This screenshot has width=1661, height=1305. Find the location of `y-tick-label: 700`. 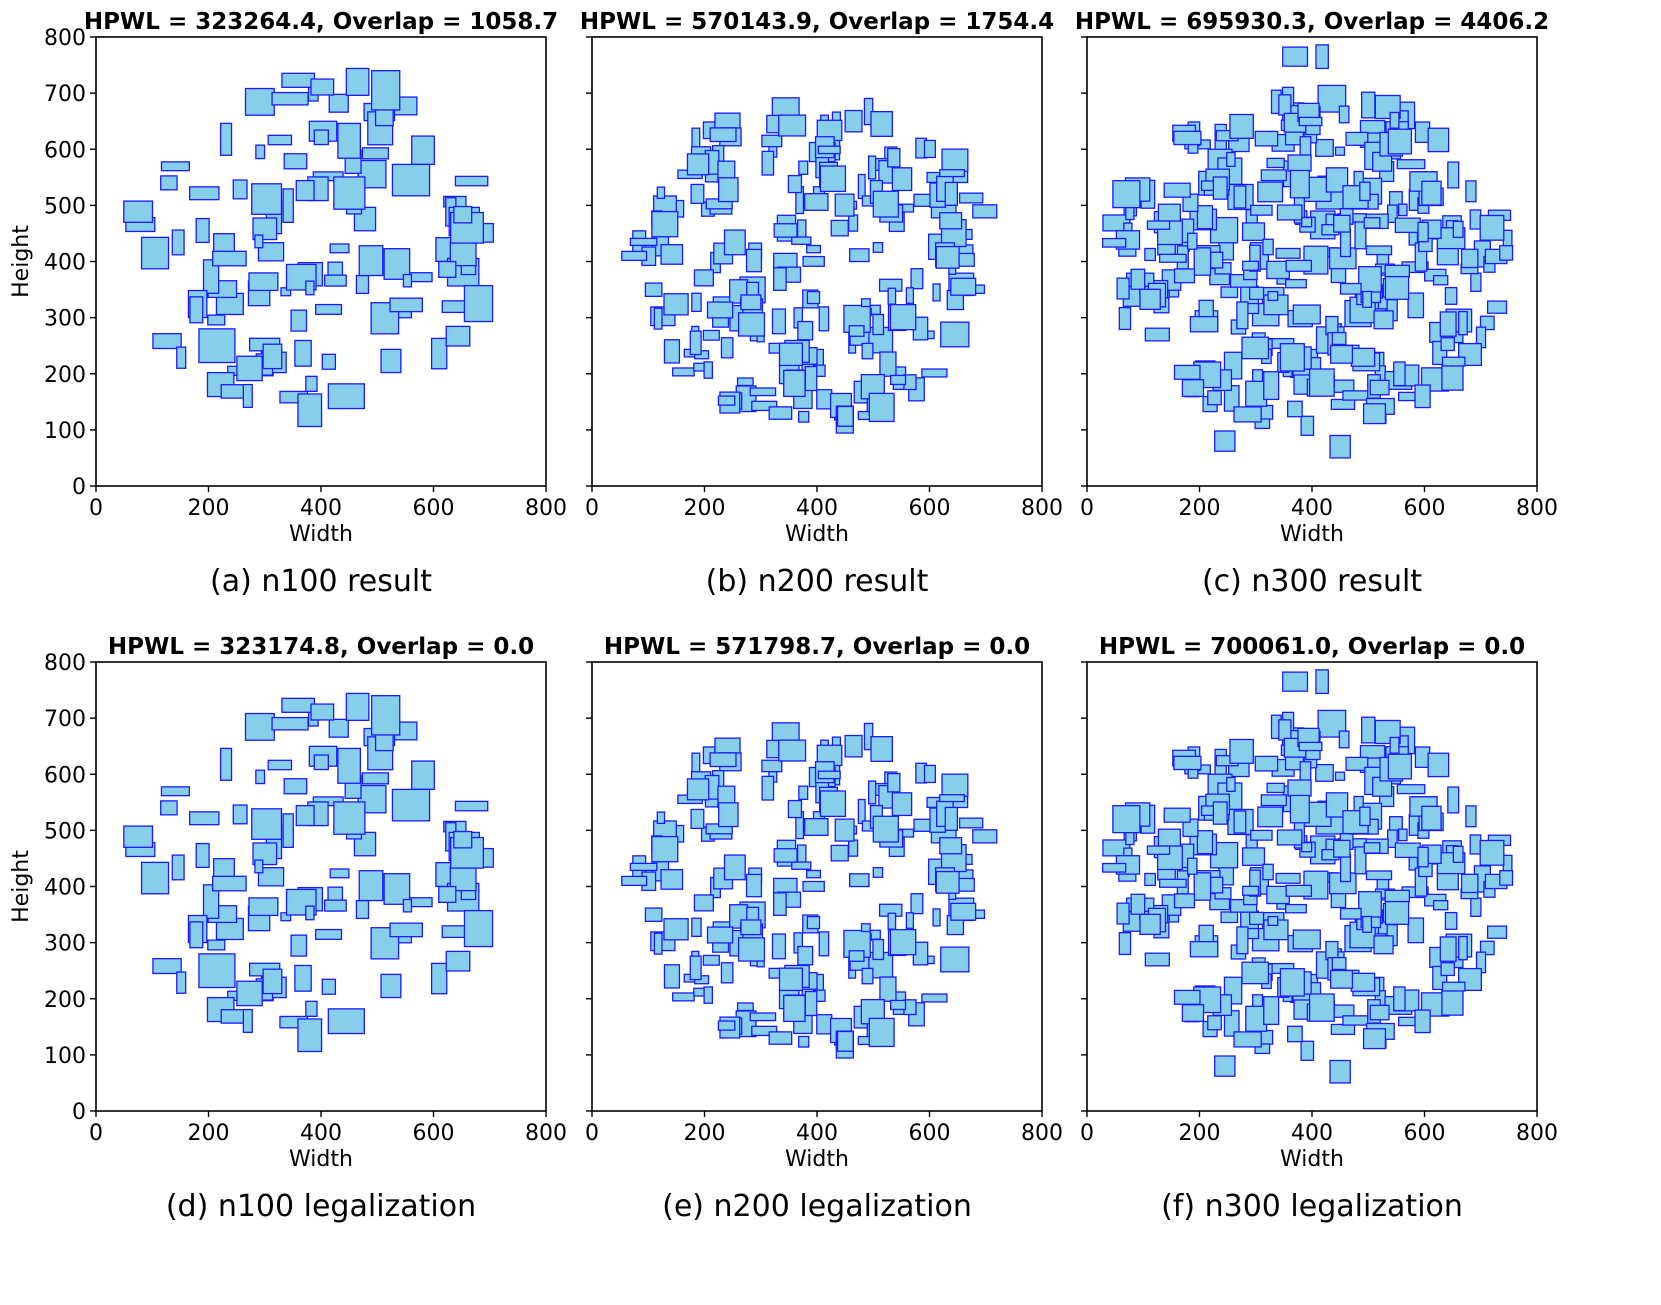

y-tick-label: 700 is located at coordinates (65, 719).